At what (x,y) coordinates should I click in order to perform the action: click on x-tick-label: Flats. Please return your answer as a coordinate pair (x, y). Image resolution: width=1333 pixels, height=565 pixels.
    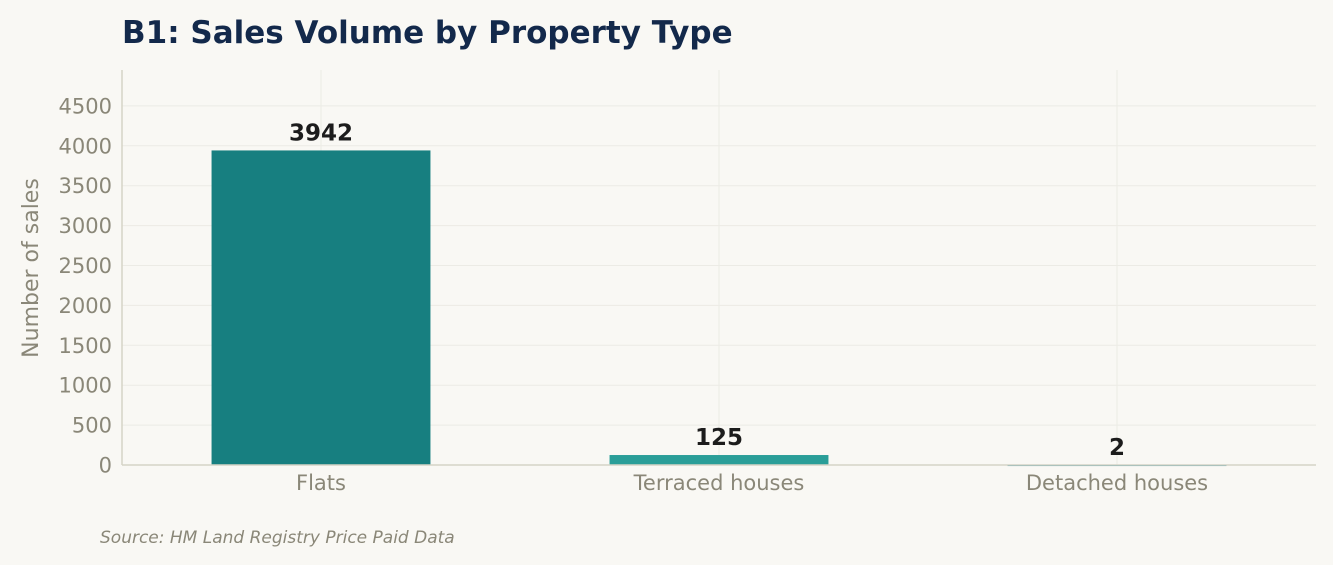
    Looking at the image, I should click on (321, 483).